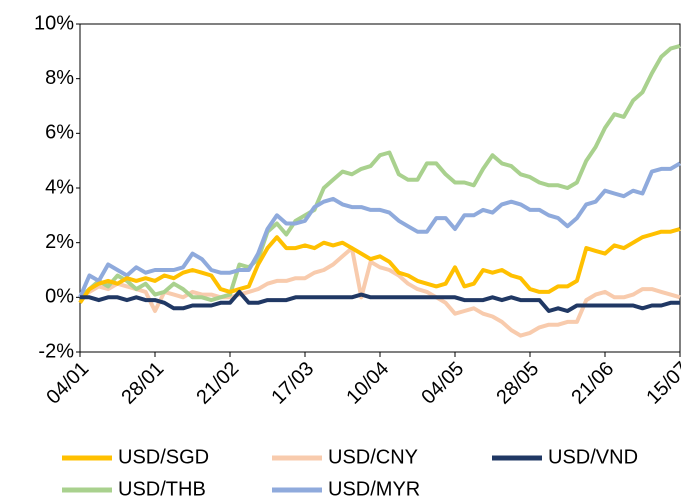 The image size is (681, 500). What do you see at coordinates (217, 383) in the screenshot?
I see `x-tick-label: 21/02` at bounding box center [217, 383].